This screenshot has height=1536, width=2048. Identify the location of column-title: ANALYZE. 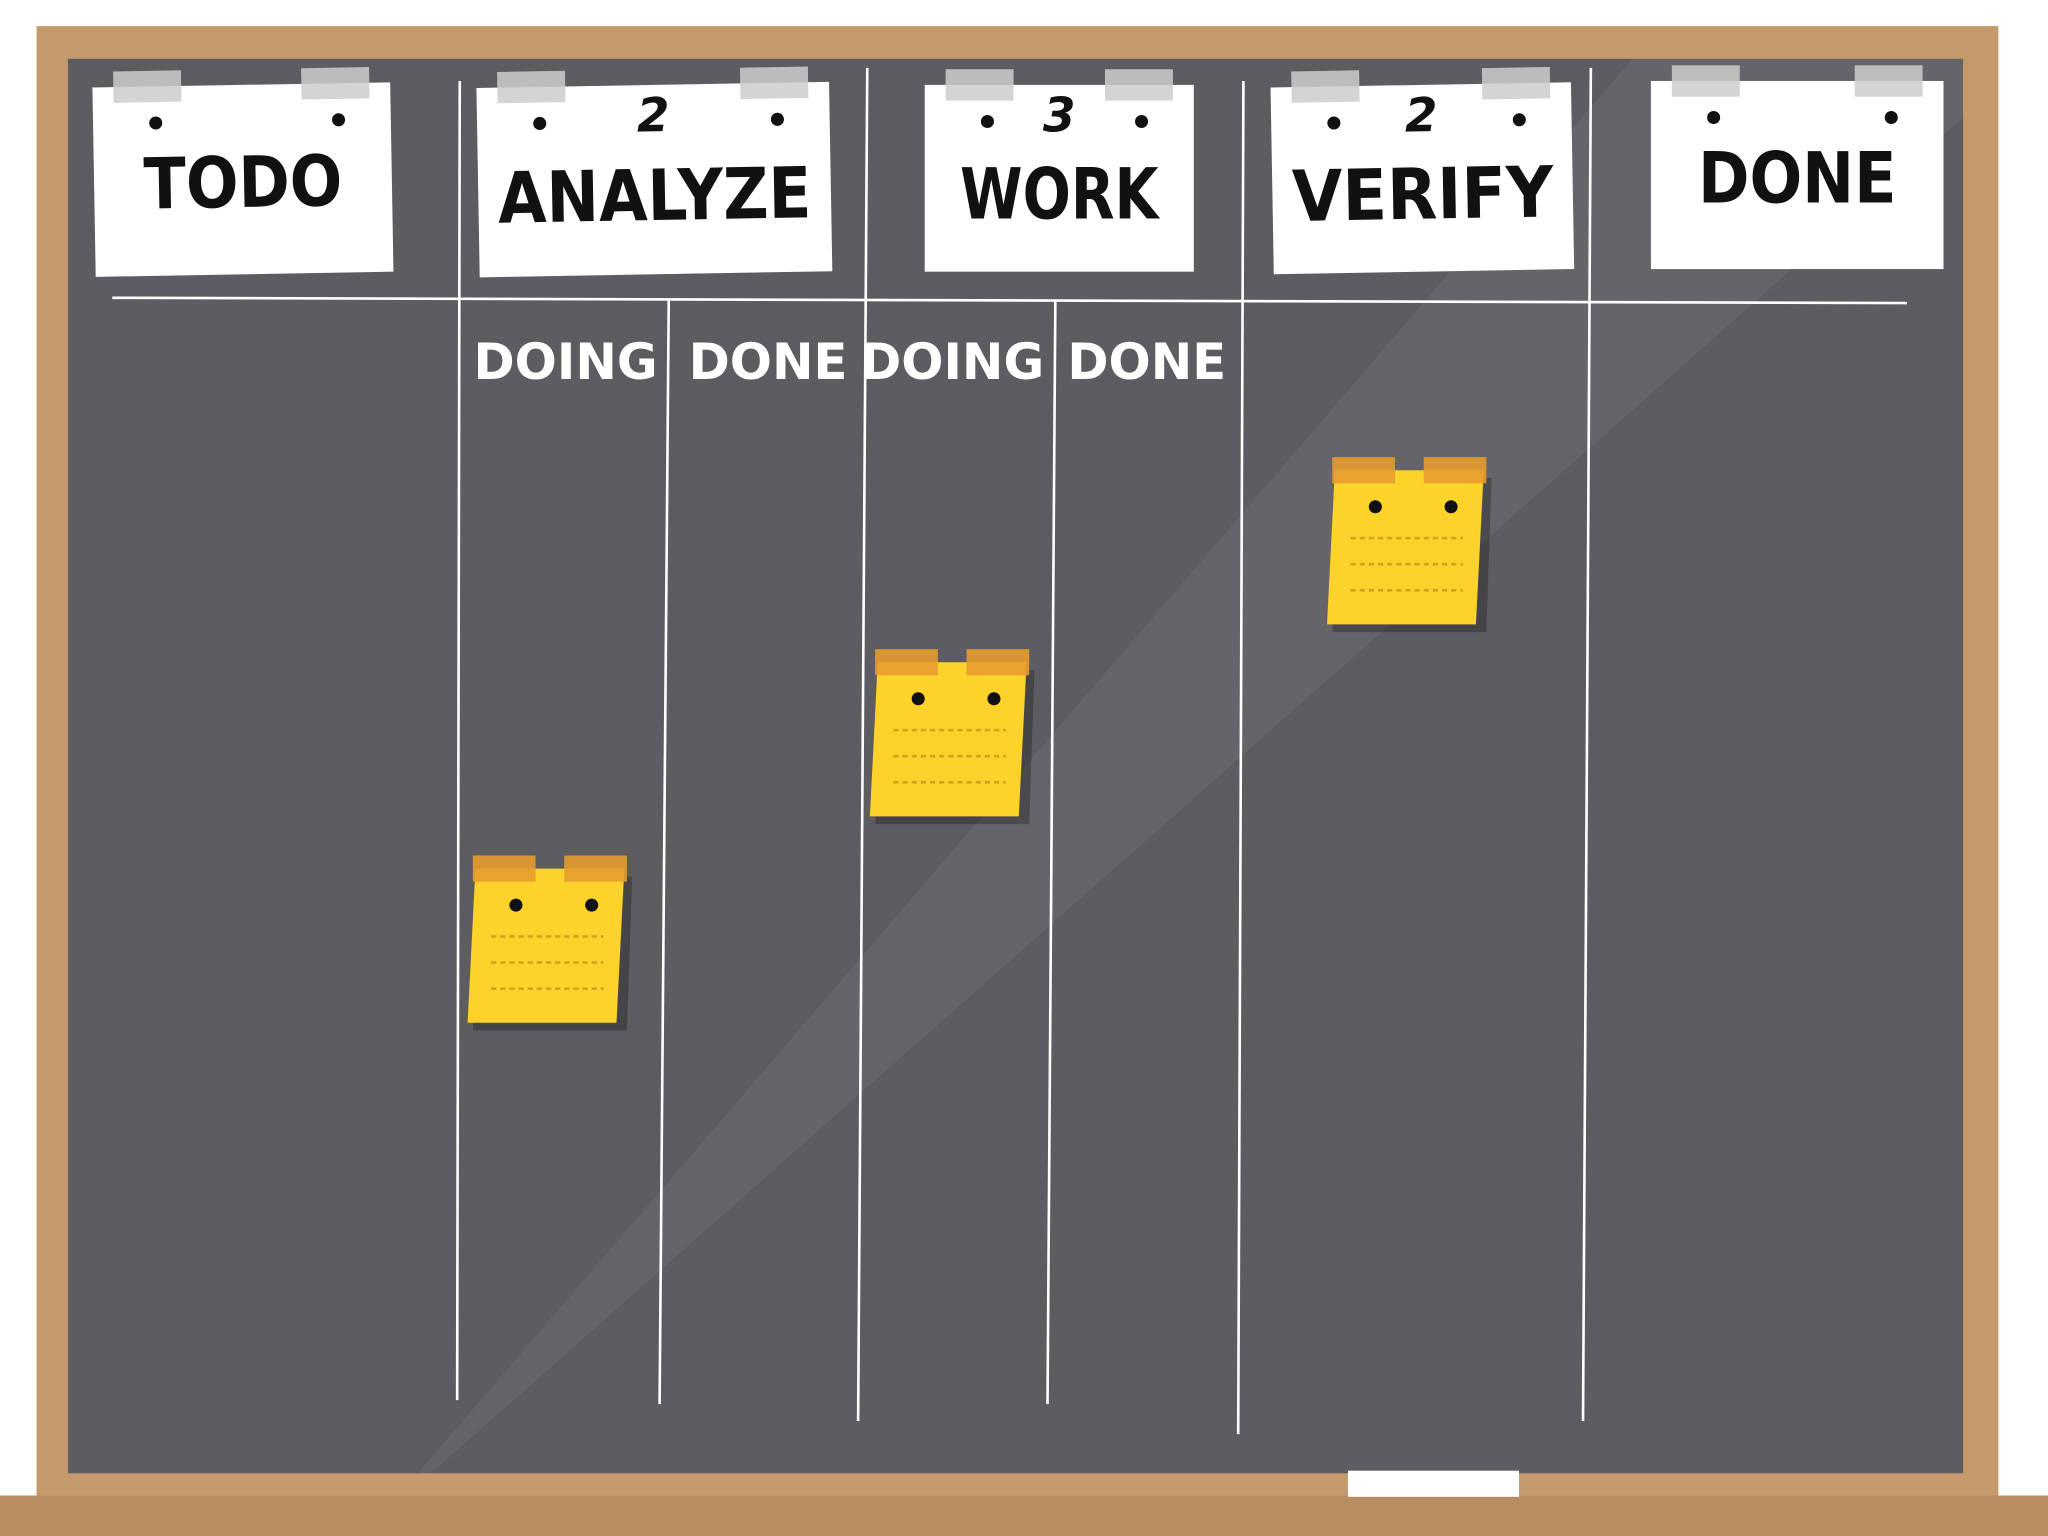
(654, 195).